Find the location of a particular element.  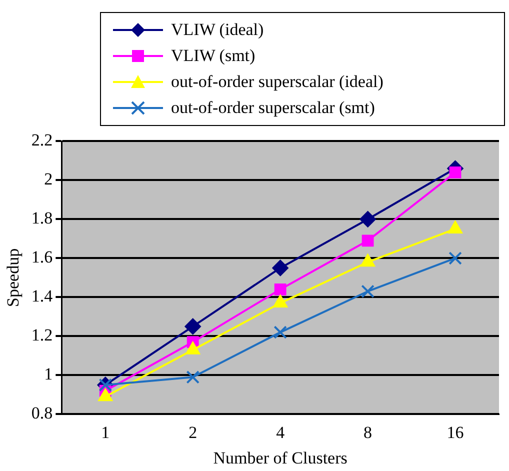

legend-label: VLIW (smt) is located at coordinates (213, 56).